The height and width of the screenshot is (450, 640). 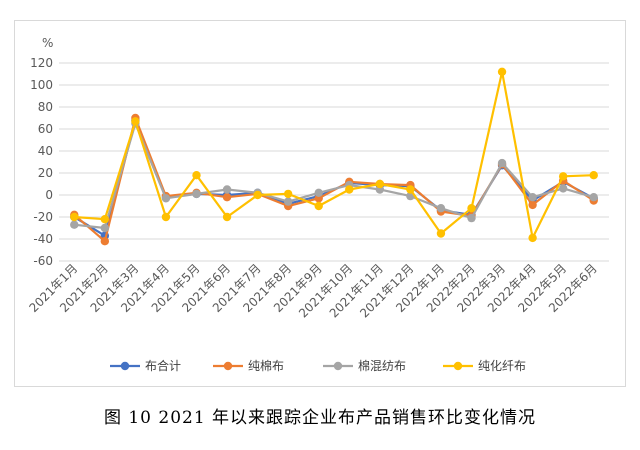 What do you see at coordinates (45, 107) in the screenshot?
I see `y-tick-label: 80` at bounding box center [45, 107].